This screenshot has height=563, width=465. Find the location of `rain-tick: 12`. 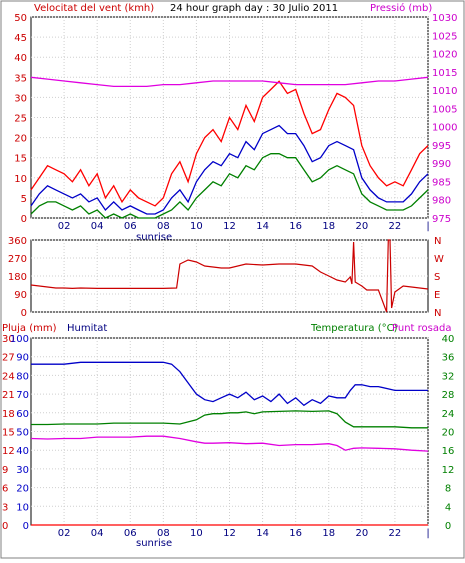

rain-tick: 12 is located at coordinates (8, 451).